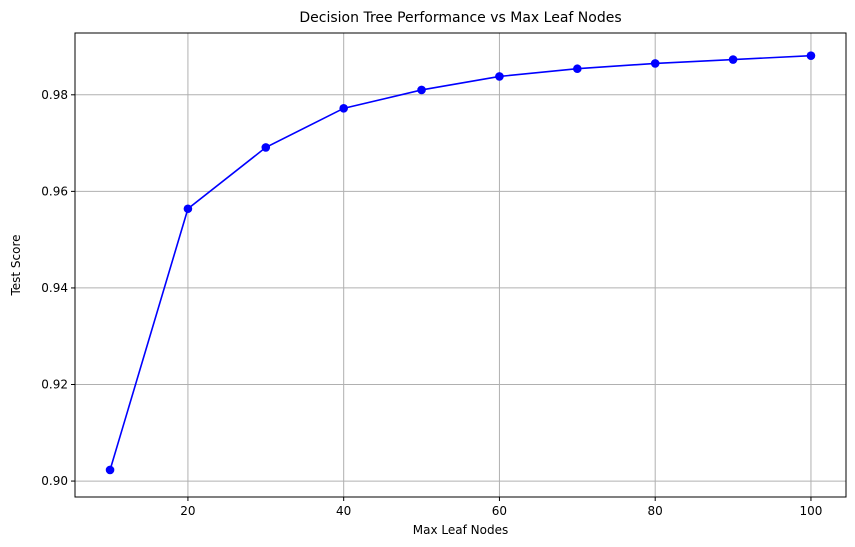 The height and width of the screenshot is (547, 855). Describe the element at coordinates (811, 511) in the screenshot. I see `x-tick-label: 100` at that location.